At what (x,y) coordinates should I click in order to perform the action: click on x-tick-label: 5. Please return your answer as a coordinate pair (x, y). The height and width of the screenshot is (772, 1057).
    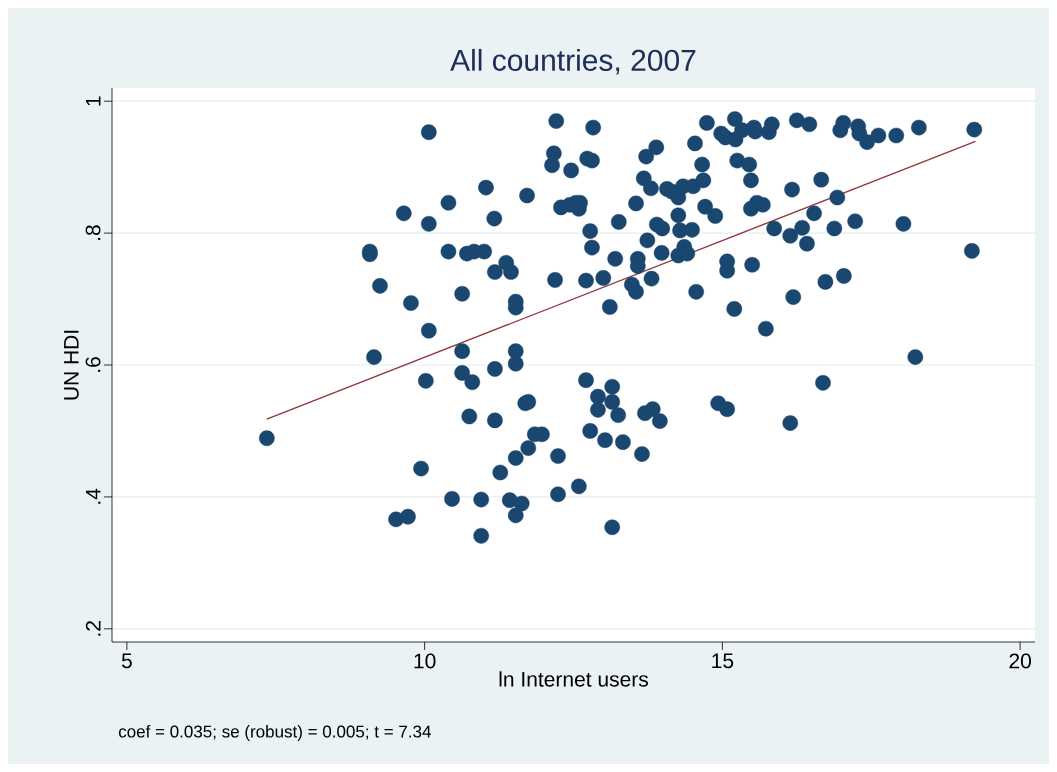
    Looking at the image, I should click on (126, 661).